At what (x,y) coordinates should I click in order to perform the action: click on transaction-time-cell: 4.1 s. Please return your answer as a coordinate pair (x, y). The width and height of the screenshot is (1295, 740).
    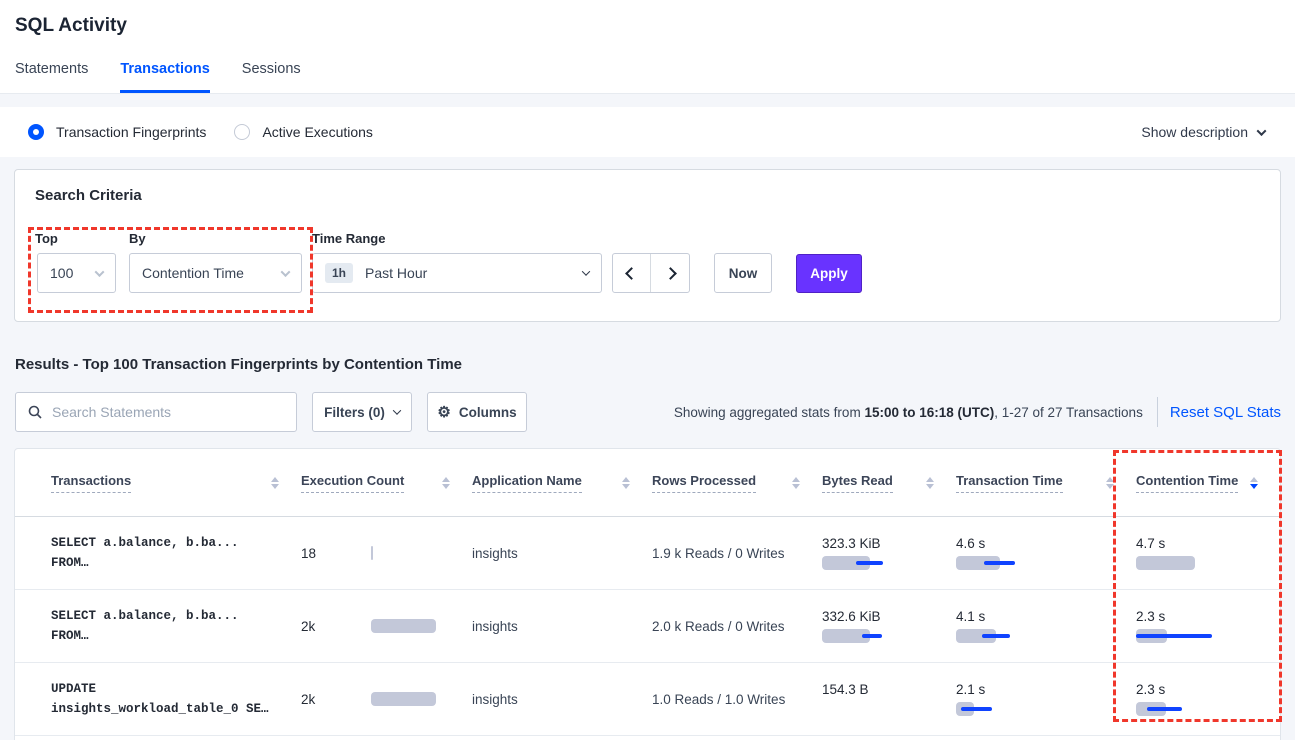
    Looking at the image, I should click on (1046, 626).